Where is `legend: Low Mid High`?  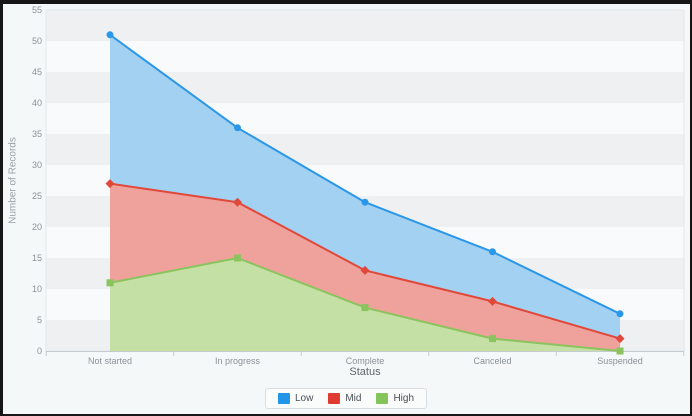 legend: Low Mid High is located at coordinates (346, 398).